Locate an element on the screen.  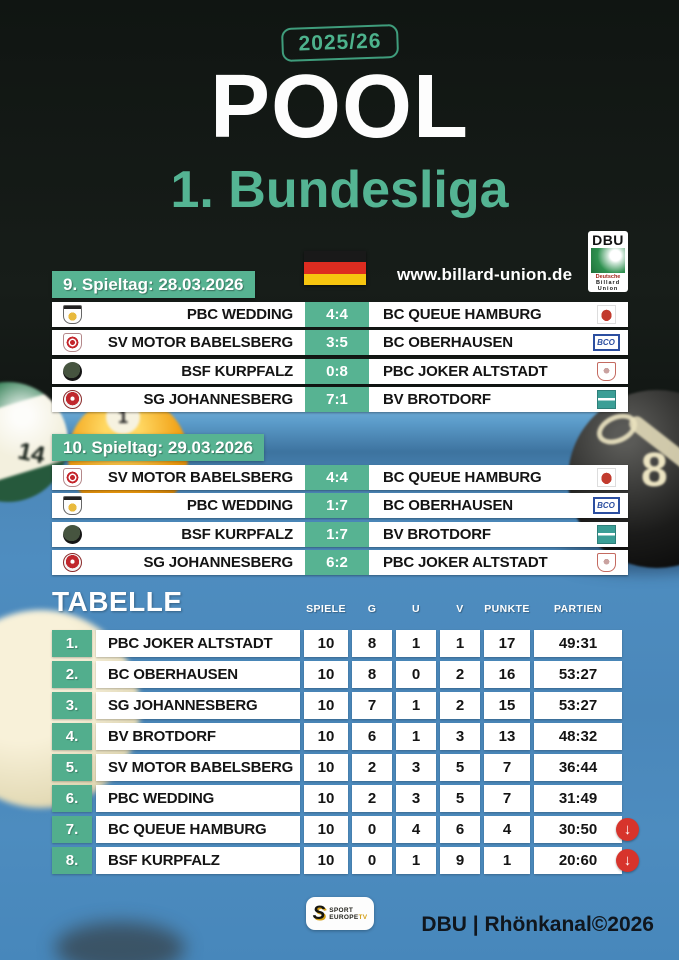
position-cell: 7. is located at coordinates (72, 829).